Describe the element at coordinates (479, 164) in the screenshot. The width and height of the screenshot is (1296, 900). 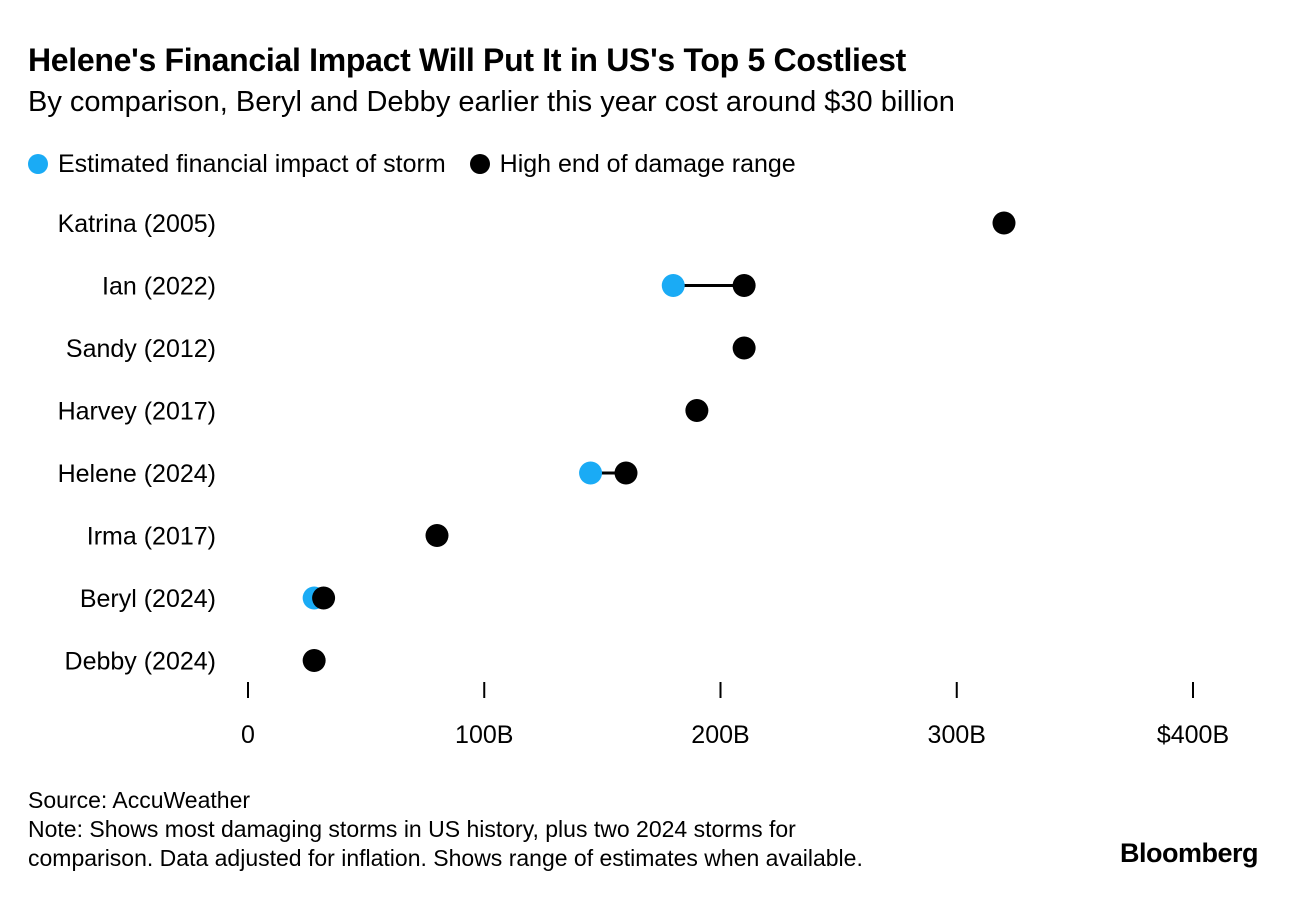
I see `legend-swatch-high-end` at that location.